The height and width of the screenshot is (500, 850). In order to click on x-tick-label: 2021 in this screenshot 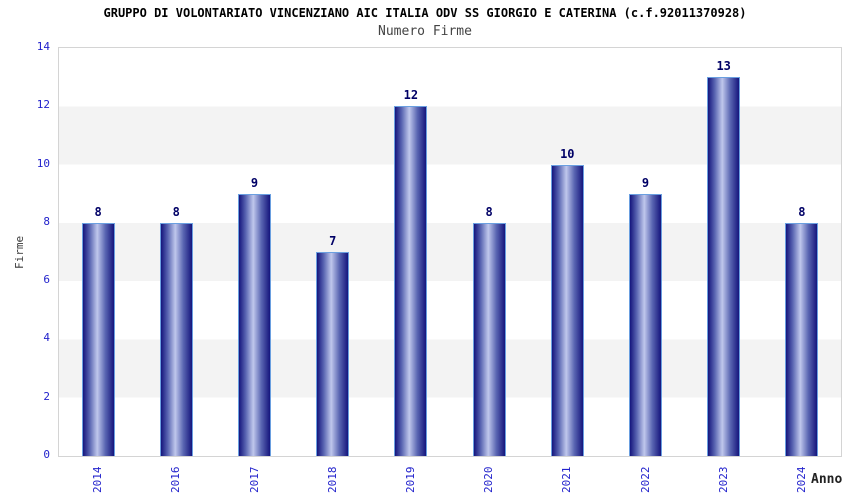, I will do `click(567, 480)`.